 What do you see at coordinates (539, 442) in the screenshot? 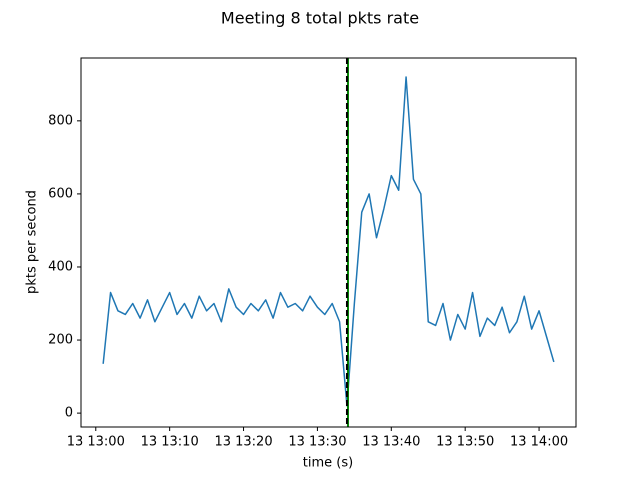
I see `x-tick-label: 13 14:00` at bounding box center [539, 442].